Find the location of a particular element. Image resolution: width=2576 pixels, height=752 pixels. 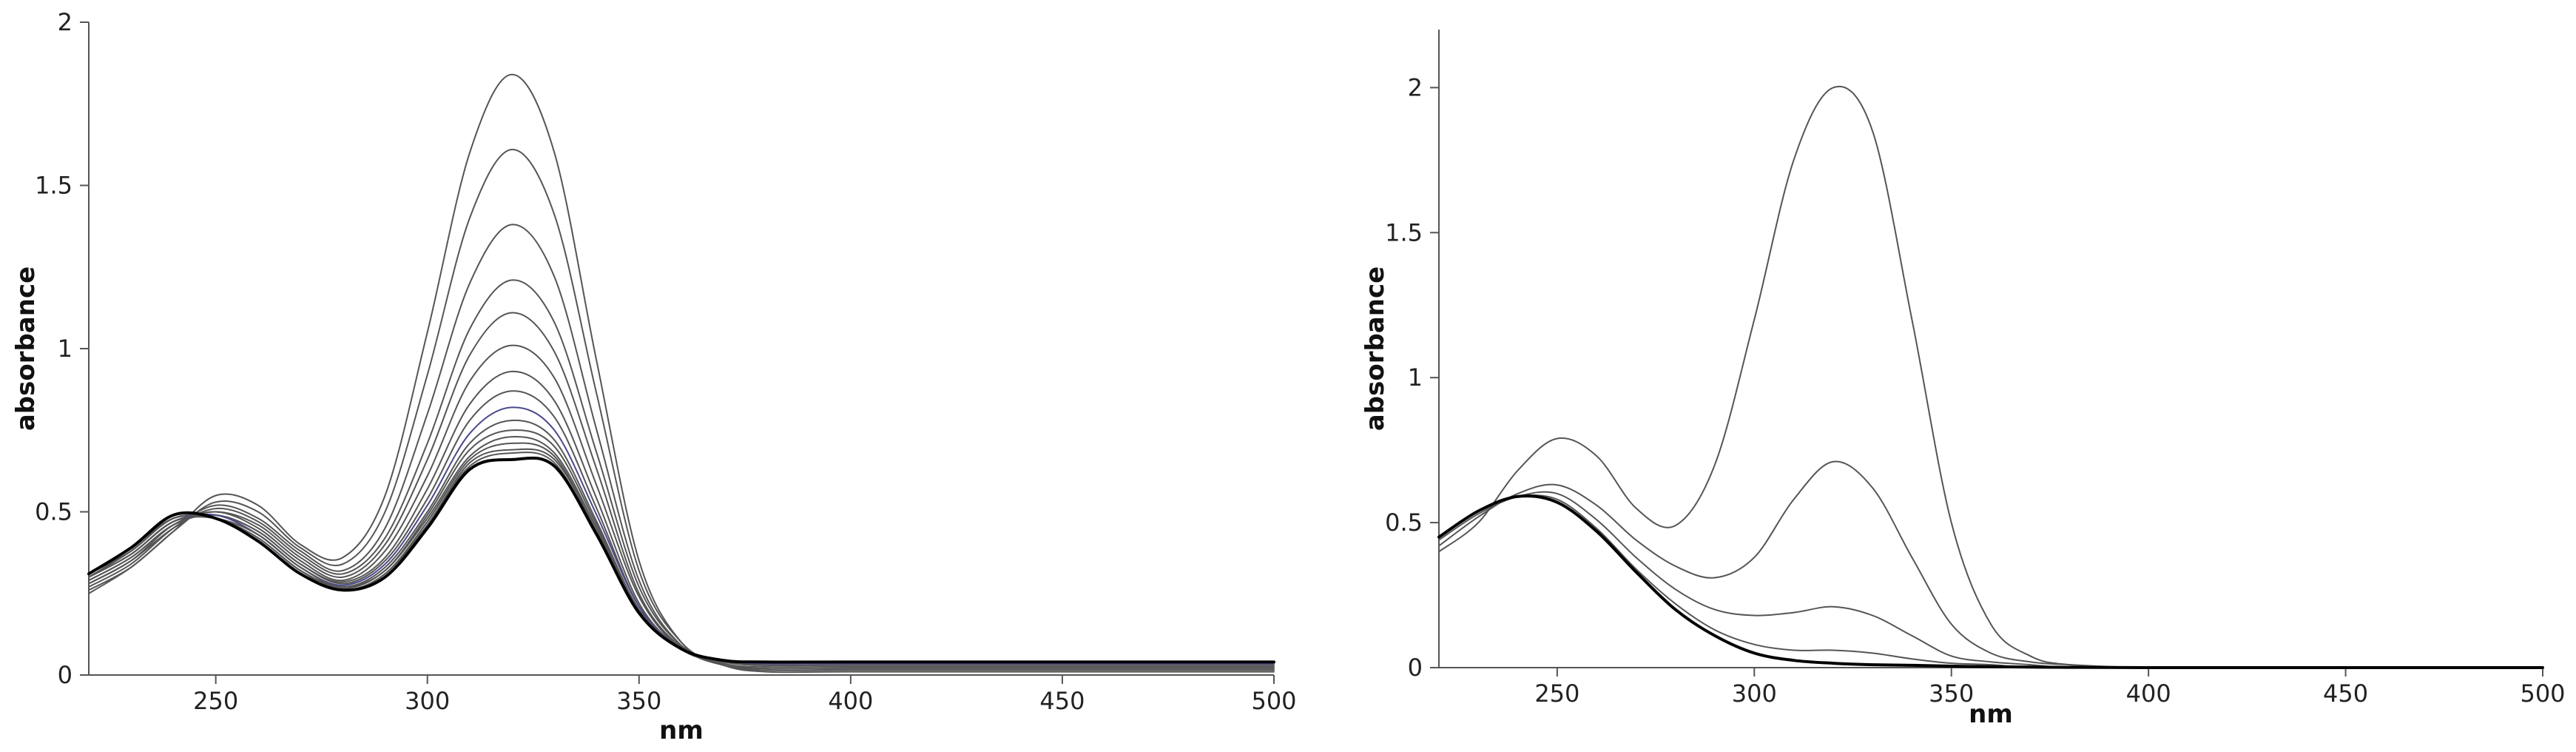

left-y-tick-label: 2 is located at coordinates (65, 22).